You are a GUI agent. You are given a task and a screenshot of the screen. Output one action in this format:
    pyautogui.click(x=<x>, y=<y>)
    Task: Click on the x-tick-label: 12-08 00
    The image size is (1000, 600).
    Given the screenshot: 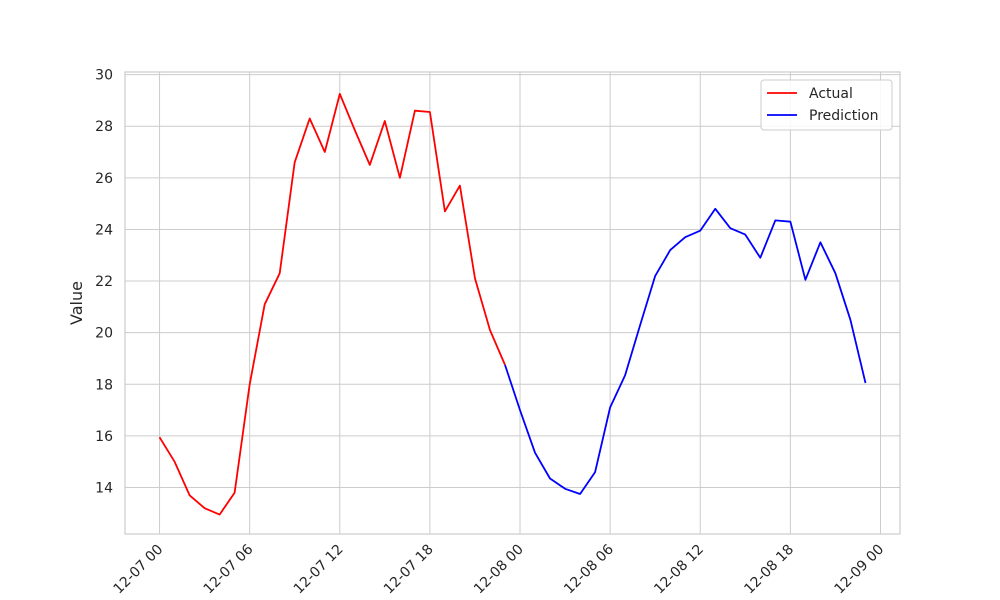 What is the action you would take?
    pyautogui.click(x=499, y=570)
    